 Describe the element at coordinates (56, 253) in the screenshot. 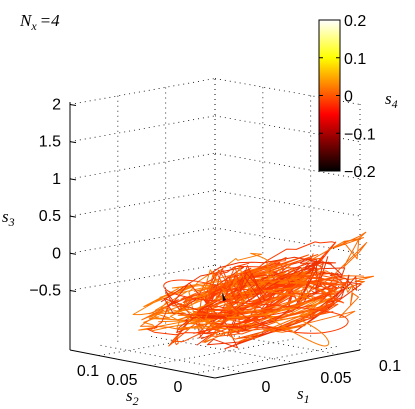

I see `z-tick-label: 0` at that location.